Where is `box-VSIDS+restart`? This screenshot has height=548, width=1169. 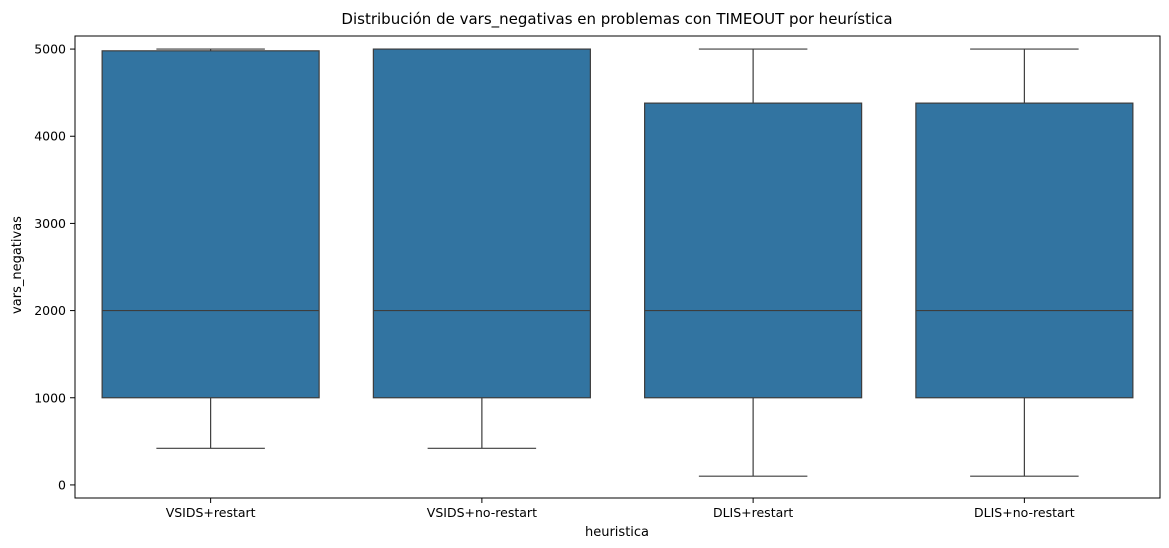
box-VSIDS+restart is located at coordinates (210, 224).